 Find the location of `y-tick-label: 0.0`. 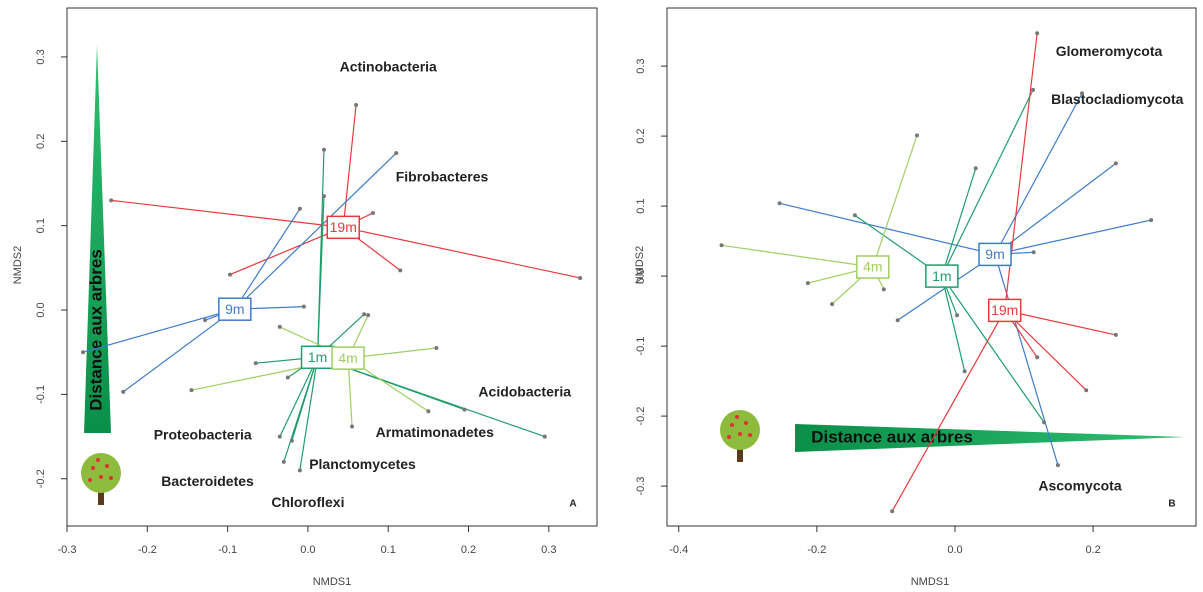

y-tick-label: 0.0 is located at coordinates (641, 275).